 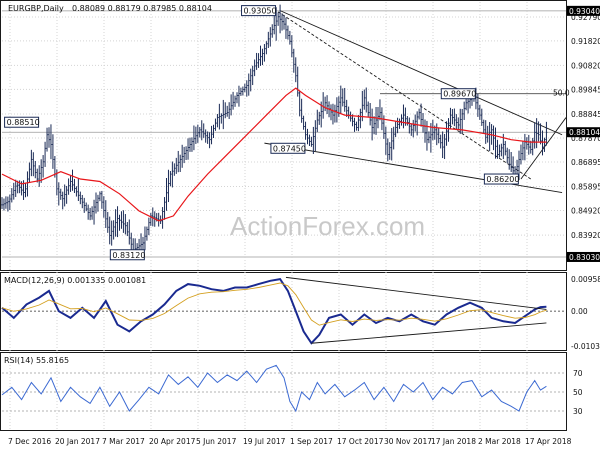 I want to click on date-tick-label: 17 Jan 2018, so click(x=453, y=441).